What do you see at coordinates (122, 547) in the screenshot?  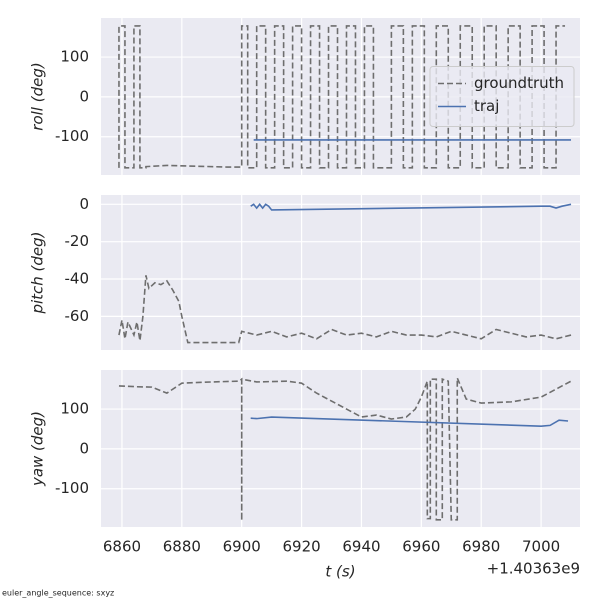 I see `x-tick-label: 6860` at bounding box center [122, 547].